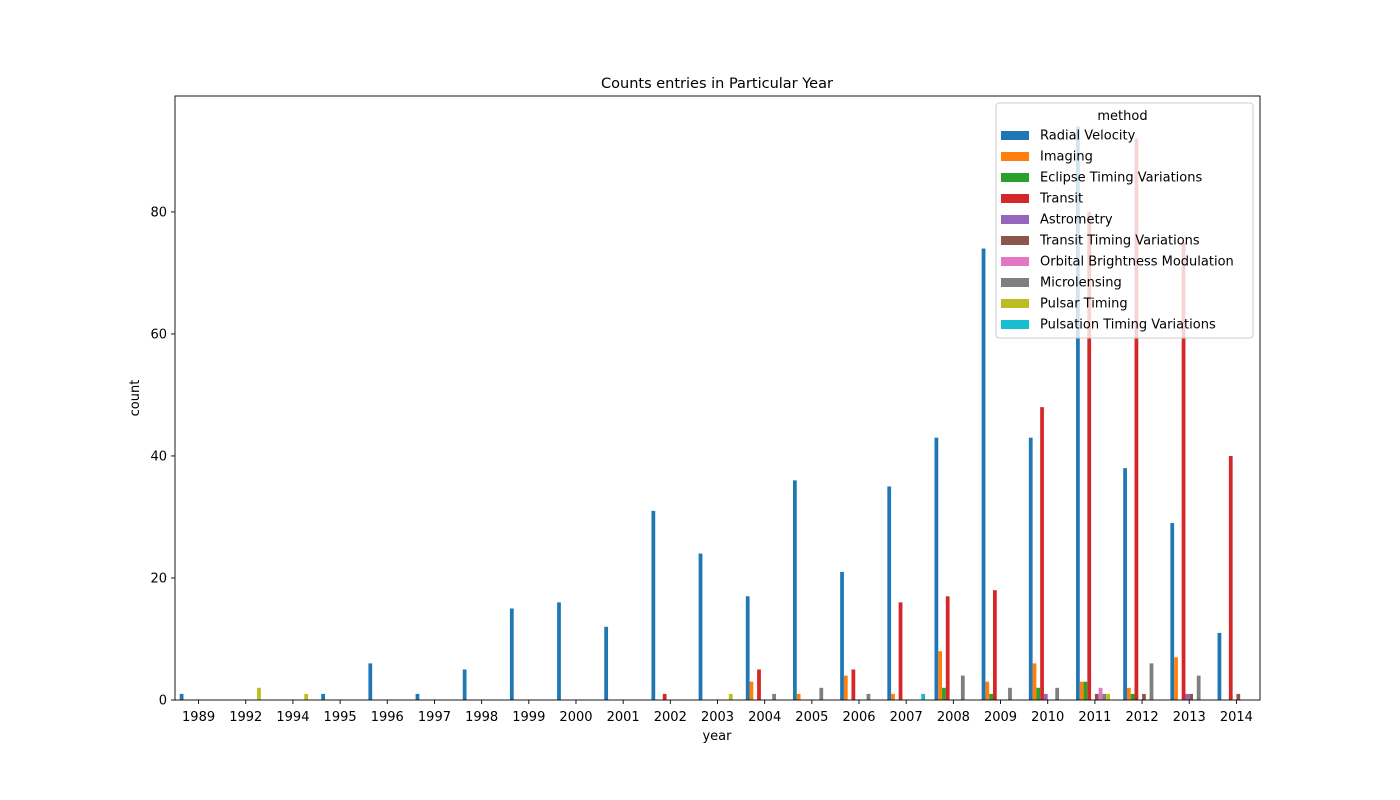 This screenshot has height=800, width=1400. Describe the element at coordinates (1084, 304) in the screenshot. I see `legend-label: Pulsar Timing` at that location.